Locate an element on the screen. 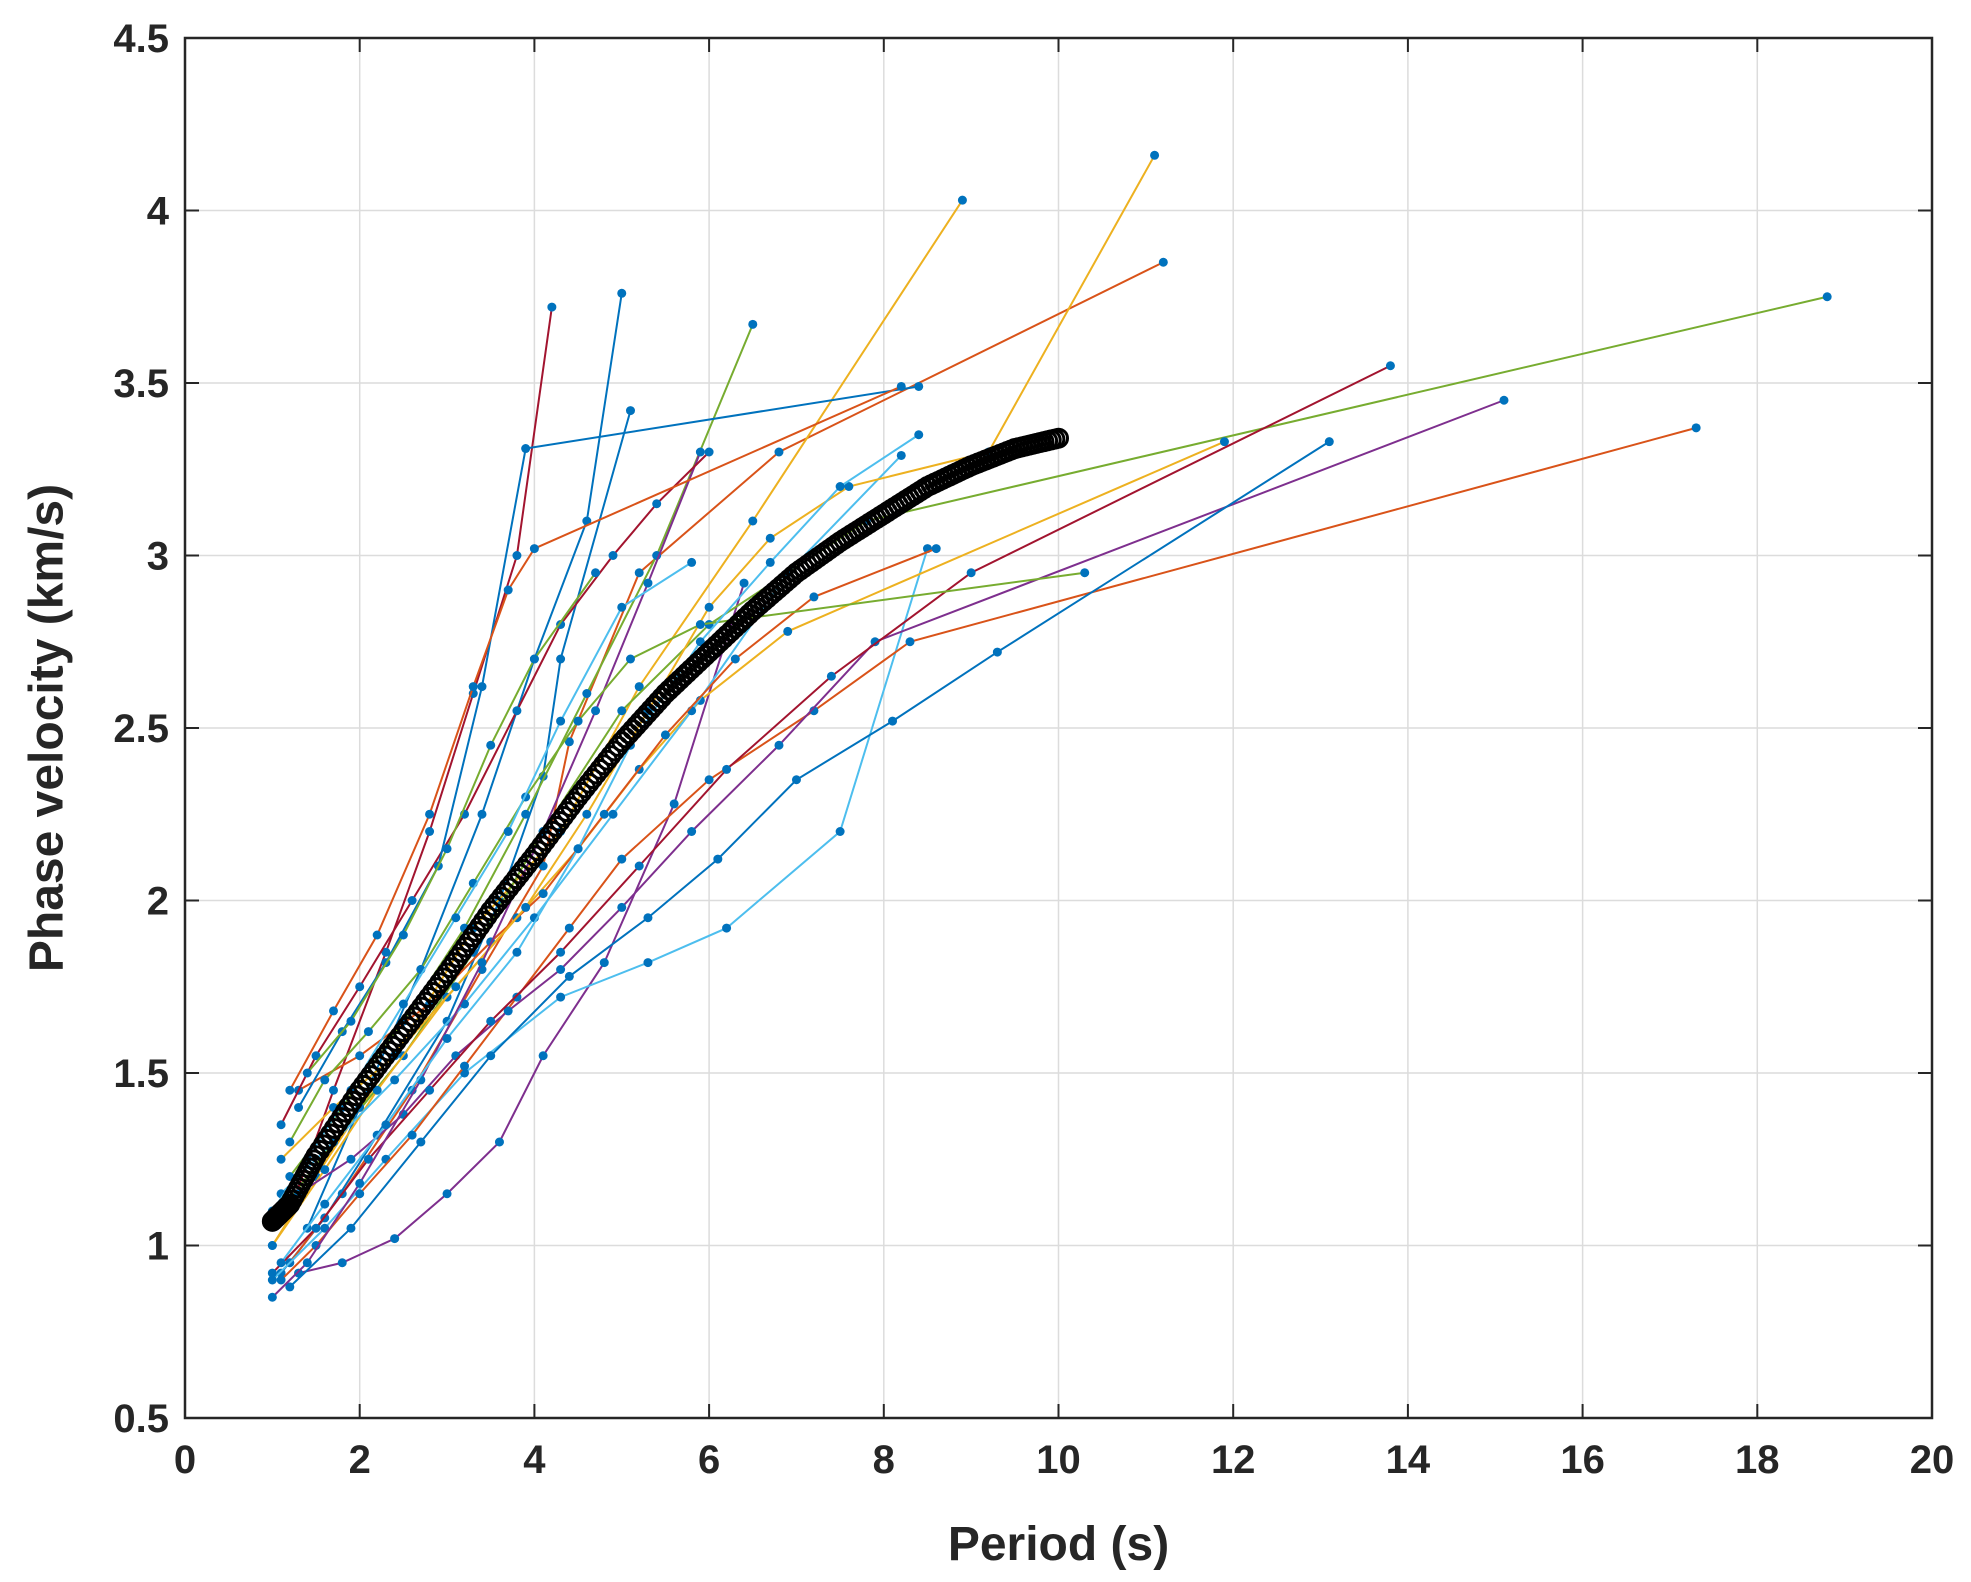  series-s23 is located at coordinates (595, 738).